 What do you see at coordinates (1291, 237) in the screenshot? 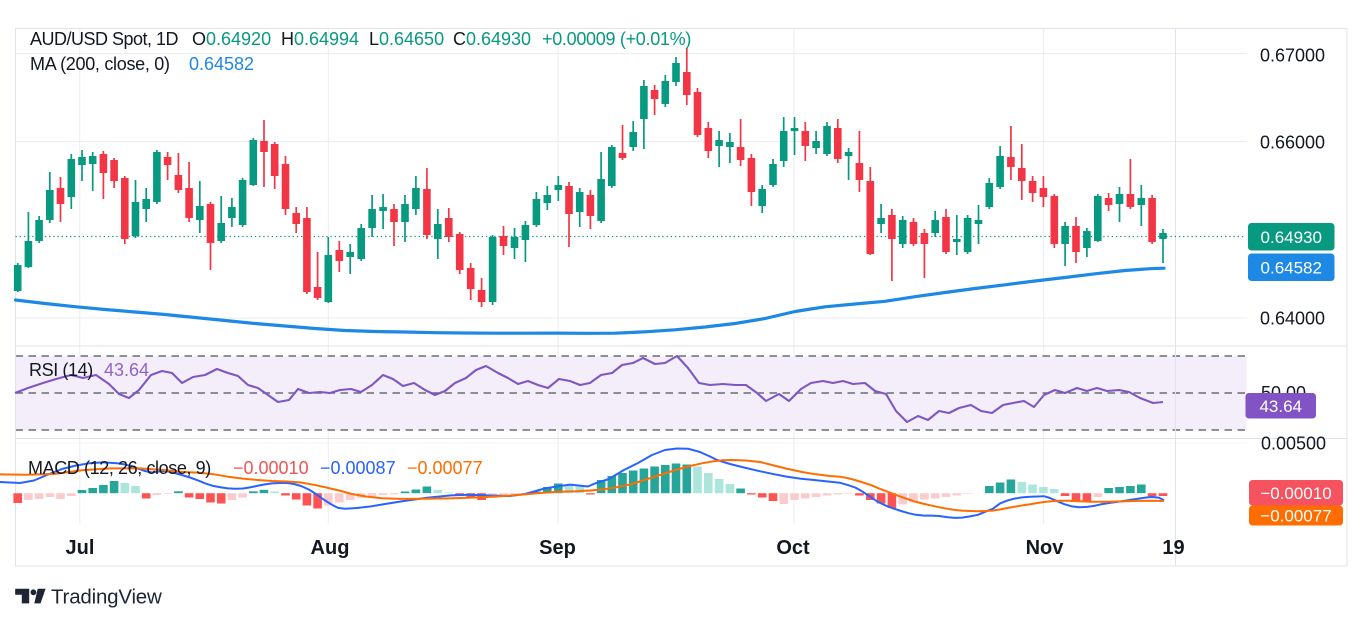
I see `svg-text: 0.64930` at bounding box center [1291, 237].